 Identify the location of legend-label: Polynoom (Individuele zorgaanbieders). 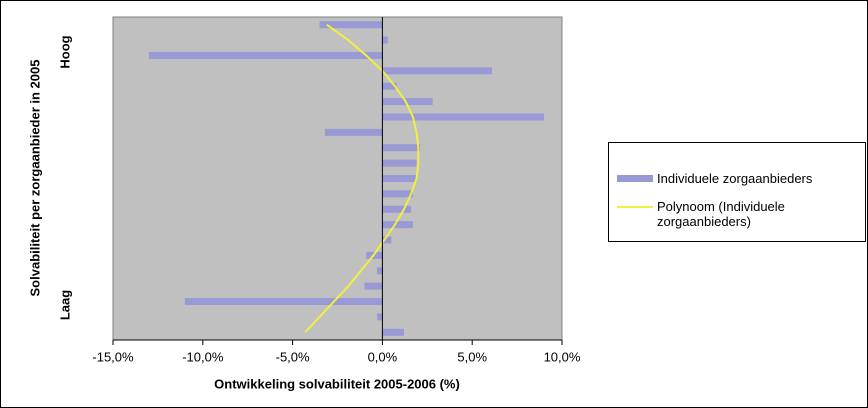
(721, 214).